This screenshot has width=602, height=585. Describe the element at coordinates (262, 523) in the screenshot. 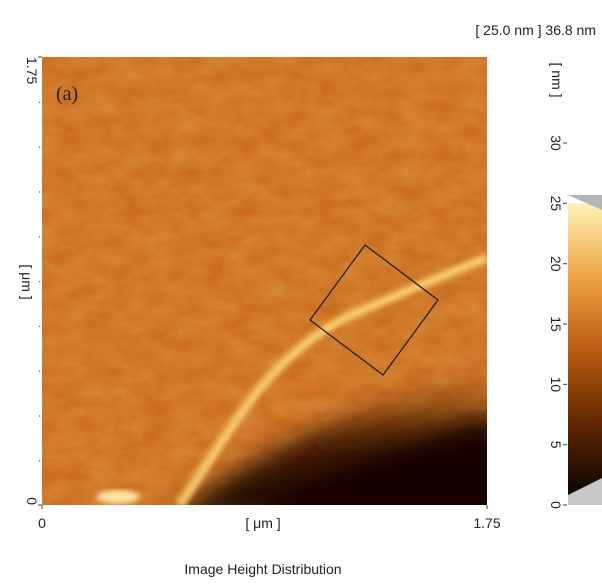

I see `x-axis-label: [ μm ]` at that location.